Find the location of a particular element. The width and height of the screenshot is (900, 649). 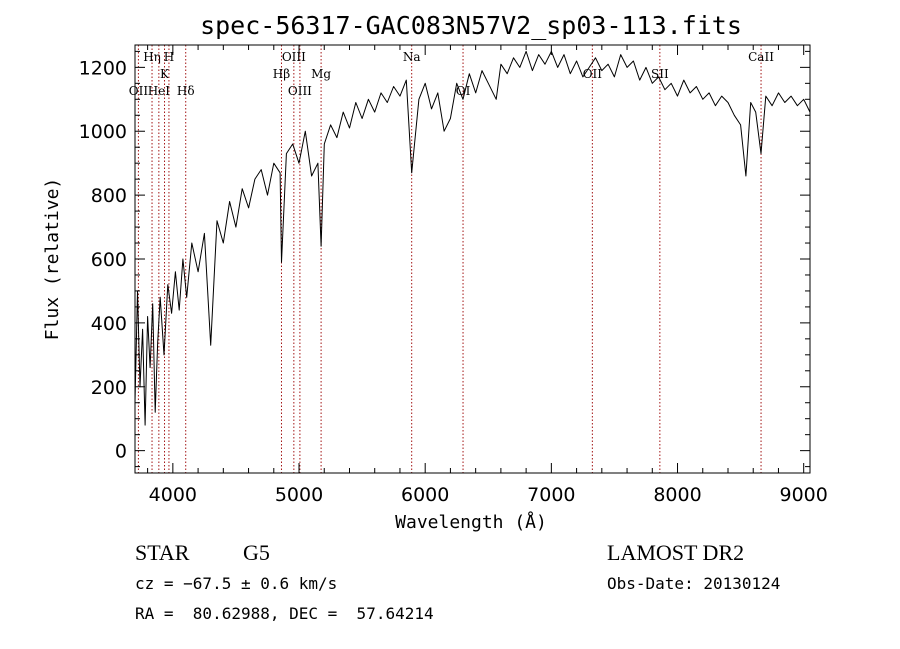

x-tick-label: 9000 is located at coordinates (804, 495).